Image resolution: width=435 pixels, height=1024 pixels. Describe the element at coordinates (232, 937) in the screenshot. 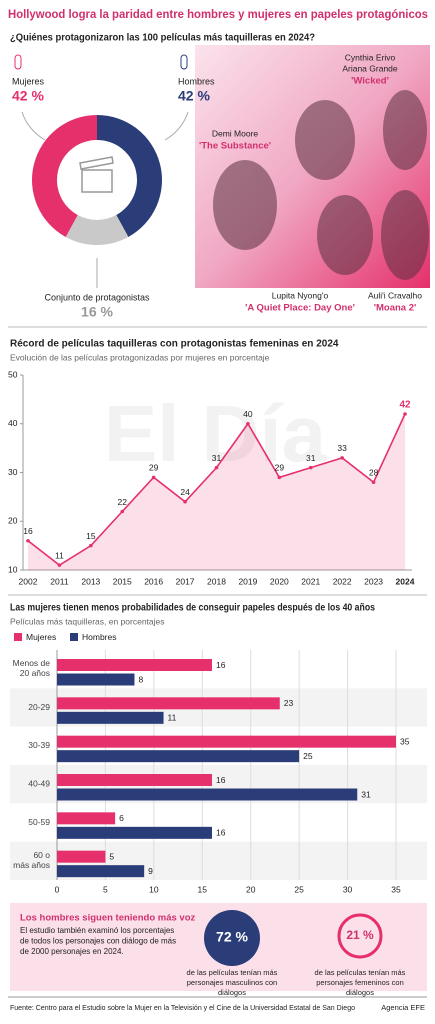

I see `stat-value: 72 %` at that location.